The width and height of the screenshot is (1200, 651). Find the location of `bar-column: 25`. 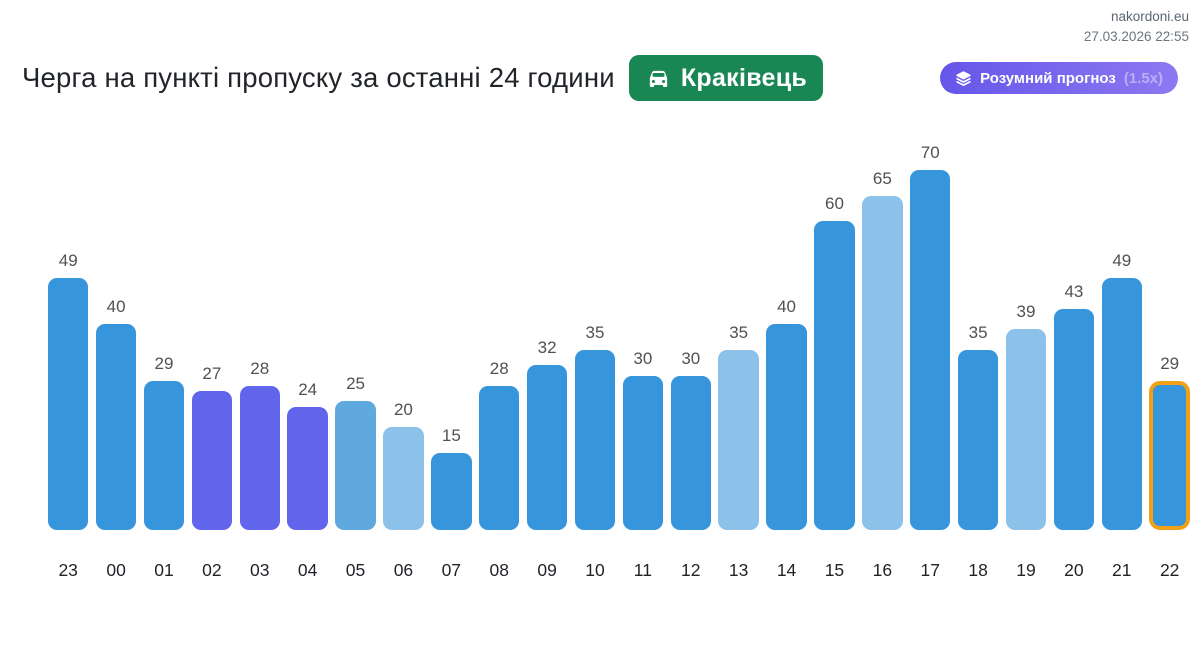

bar-column: 25 is located at coordinates (355, 452).